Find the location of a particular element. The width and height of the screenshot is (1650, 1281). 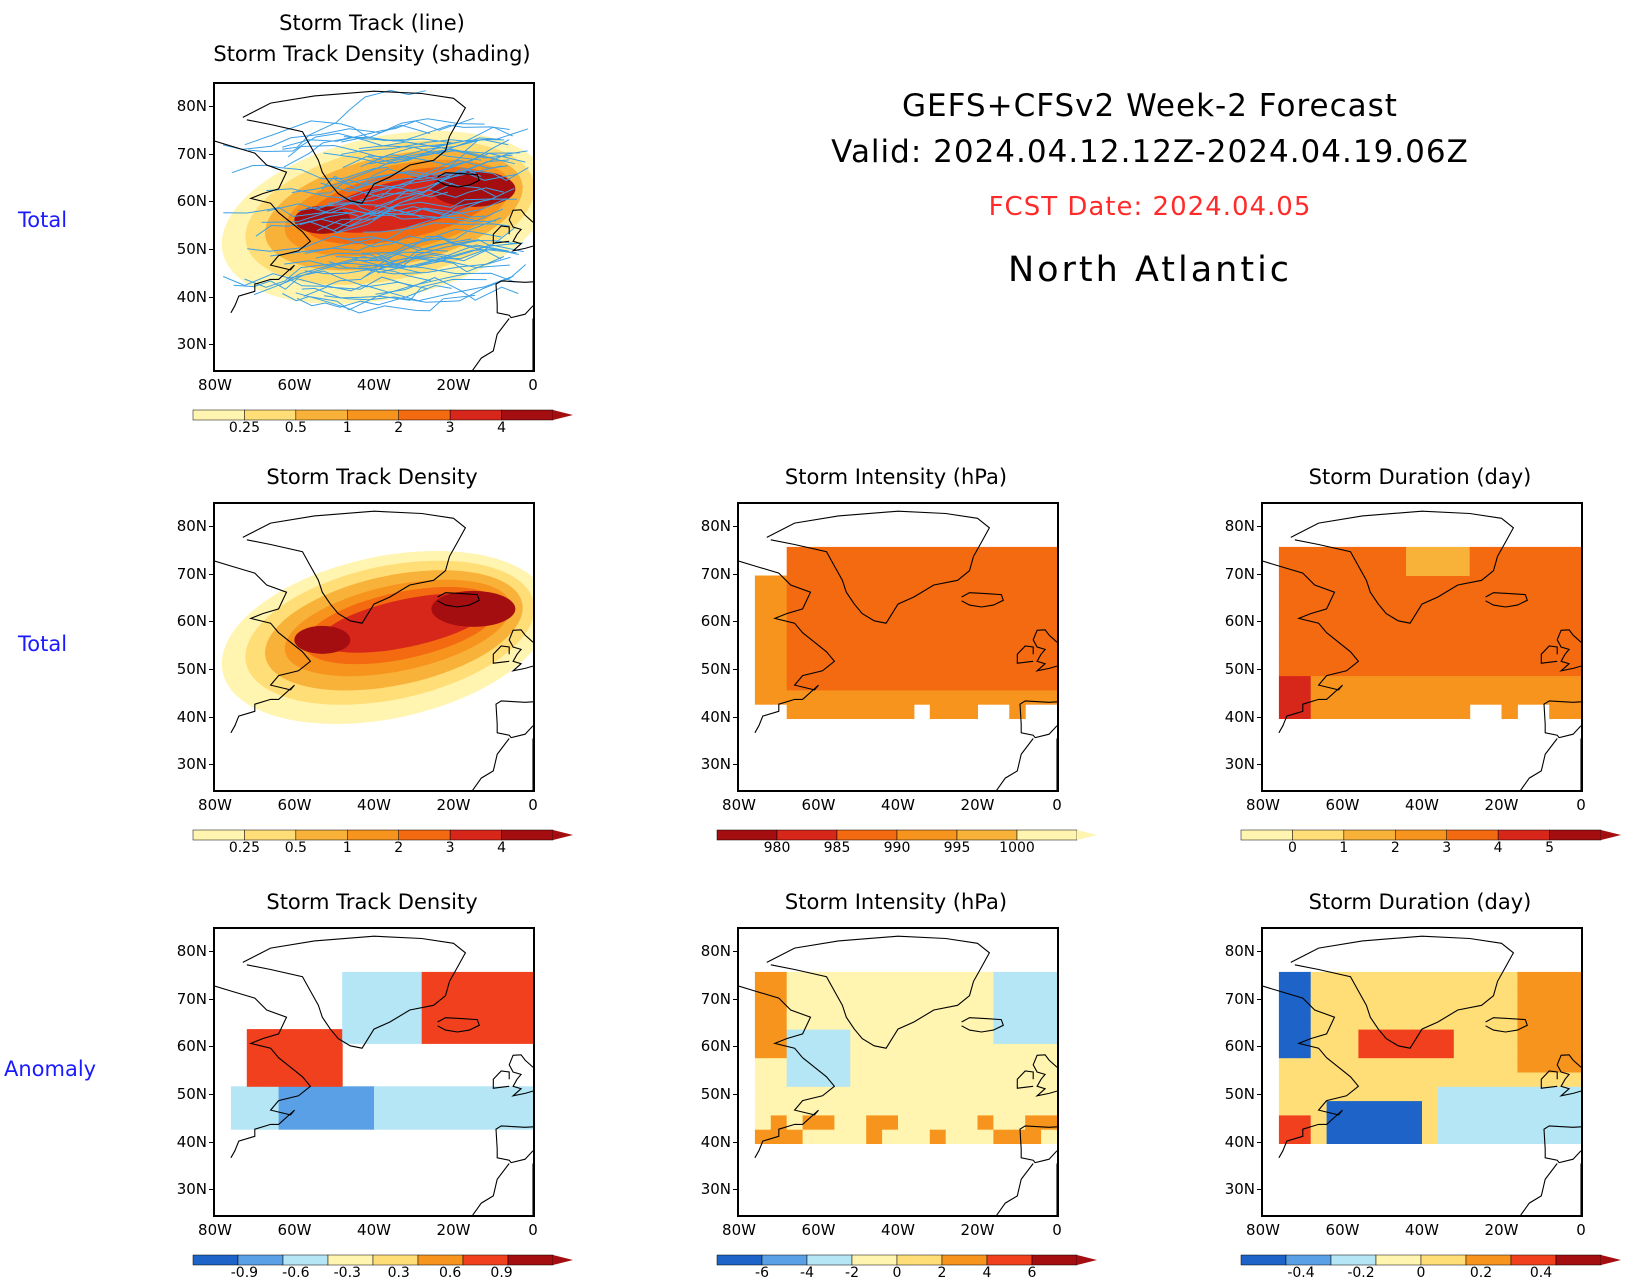

colorbar-label: 3 is located at coordinates (450, 848).